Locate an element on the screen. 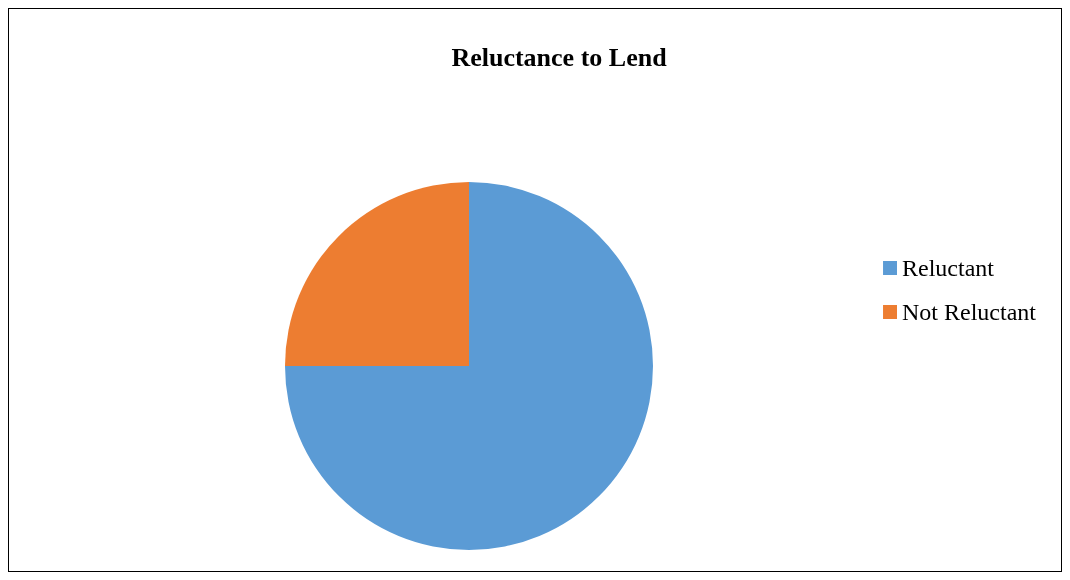 This screenshot has width=1070, height=580. legend-label: Not Reluctant is located at coordinates (969, 312).